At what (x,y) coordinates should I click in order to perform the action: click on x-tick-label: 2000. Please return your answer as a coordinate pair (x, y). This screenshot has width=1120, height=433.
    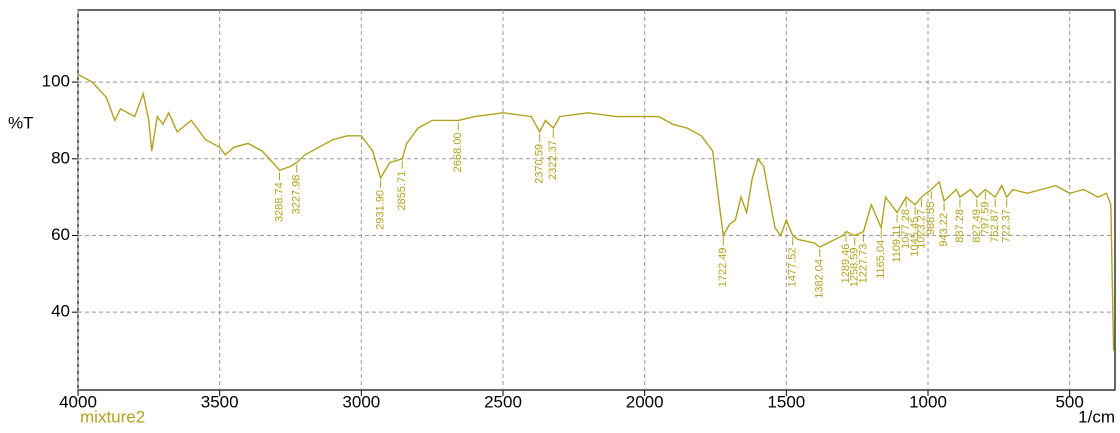
    Looking at the image, I should click on (645, 401).